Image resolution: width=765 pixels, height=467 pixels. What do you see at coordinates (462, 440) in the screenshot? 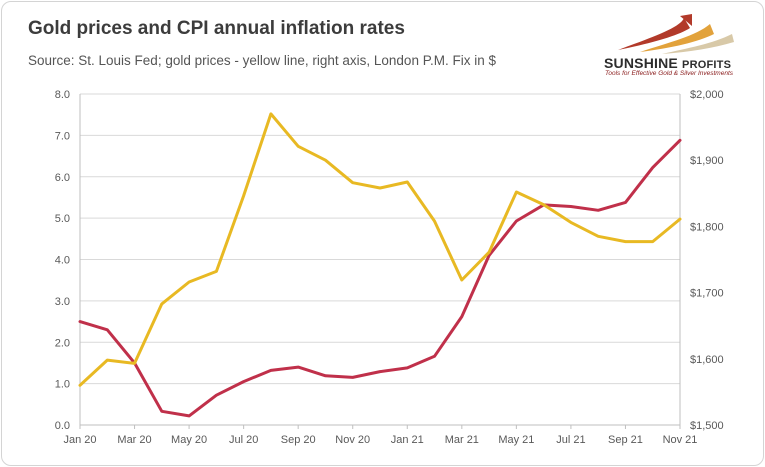
I see `x-tick-label: Mar 21` at bounding box center [462, 440].